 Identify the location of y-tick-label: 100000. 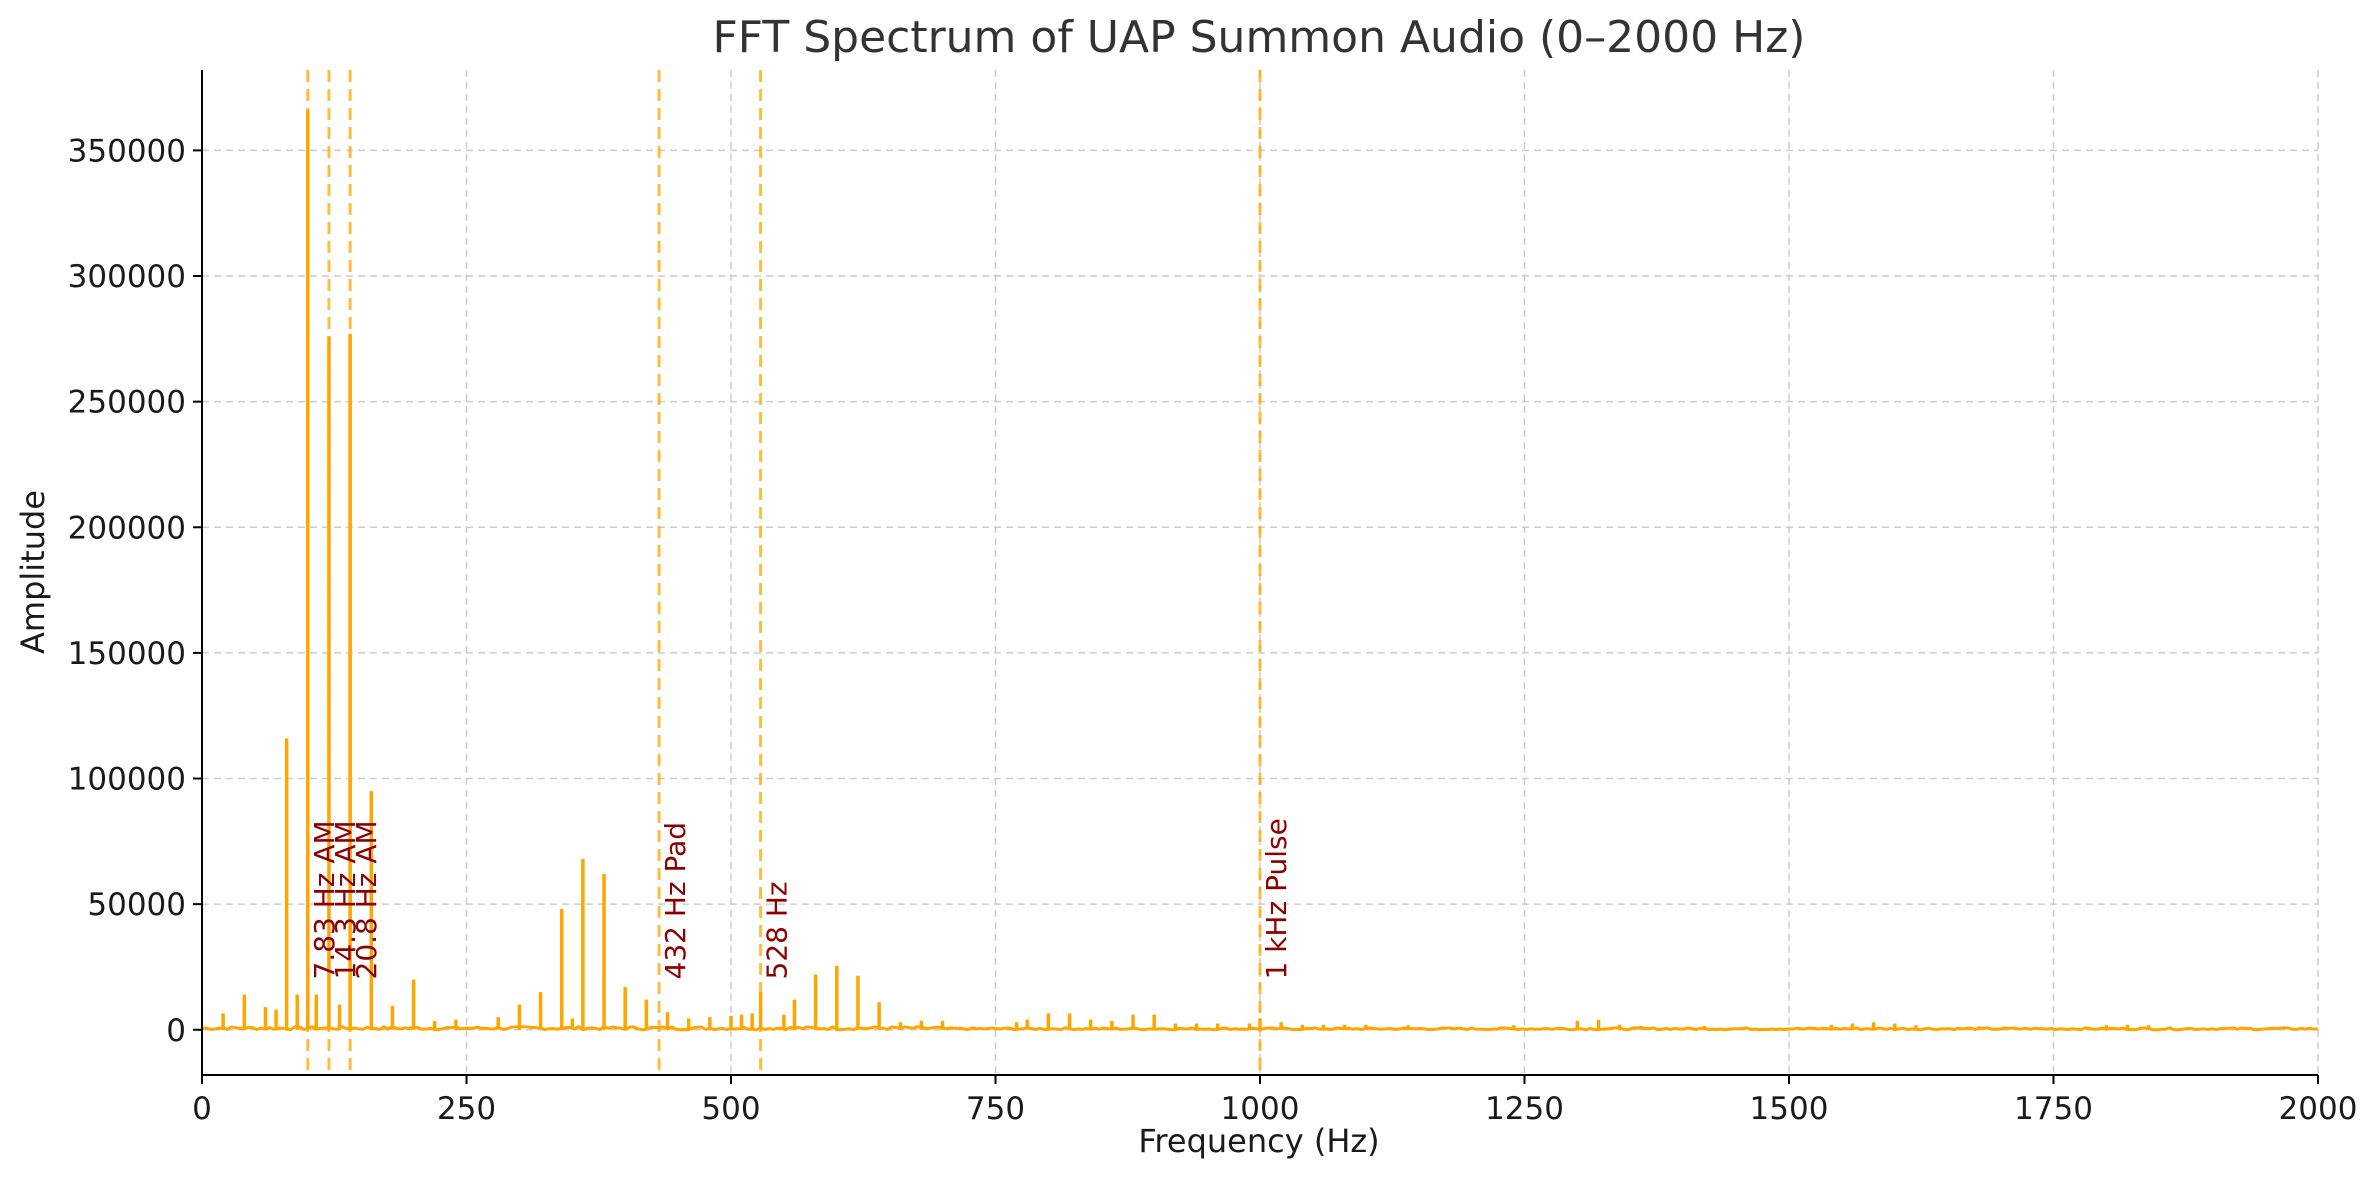
(127, 780).